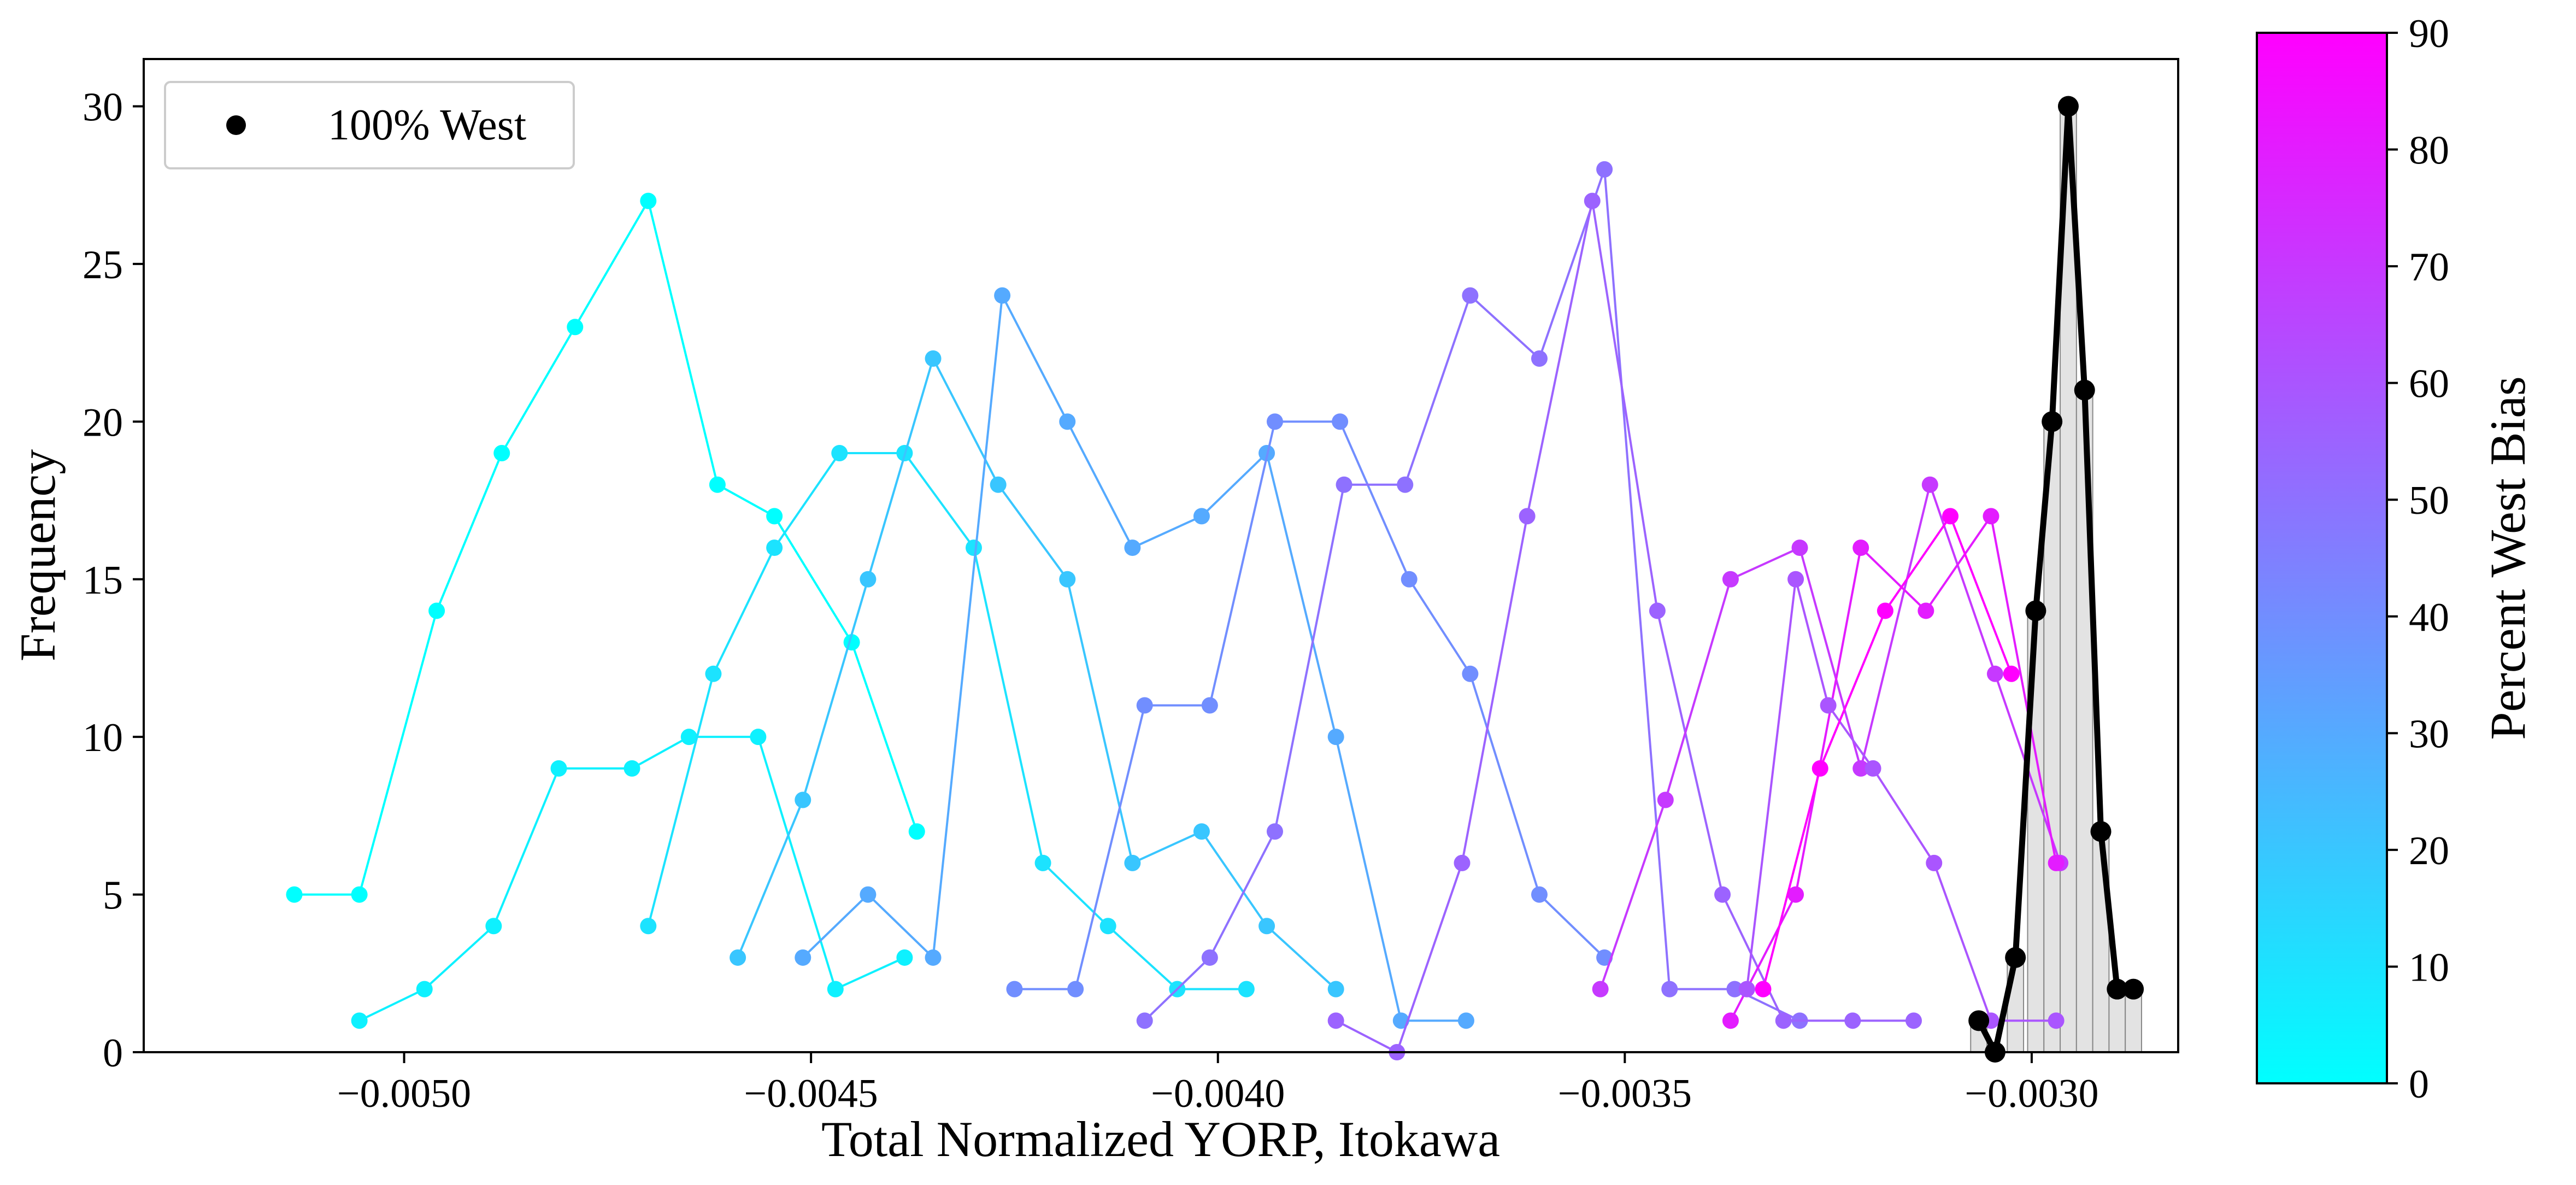  What do you see at coordinates (2031, 1093) in the screenshot?
I see `x-tick-label: −0.0030` at bounding box center [2031, 1093].